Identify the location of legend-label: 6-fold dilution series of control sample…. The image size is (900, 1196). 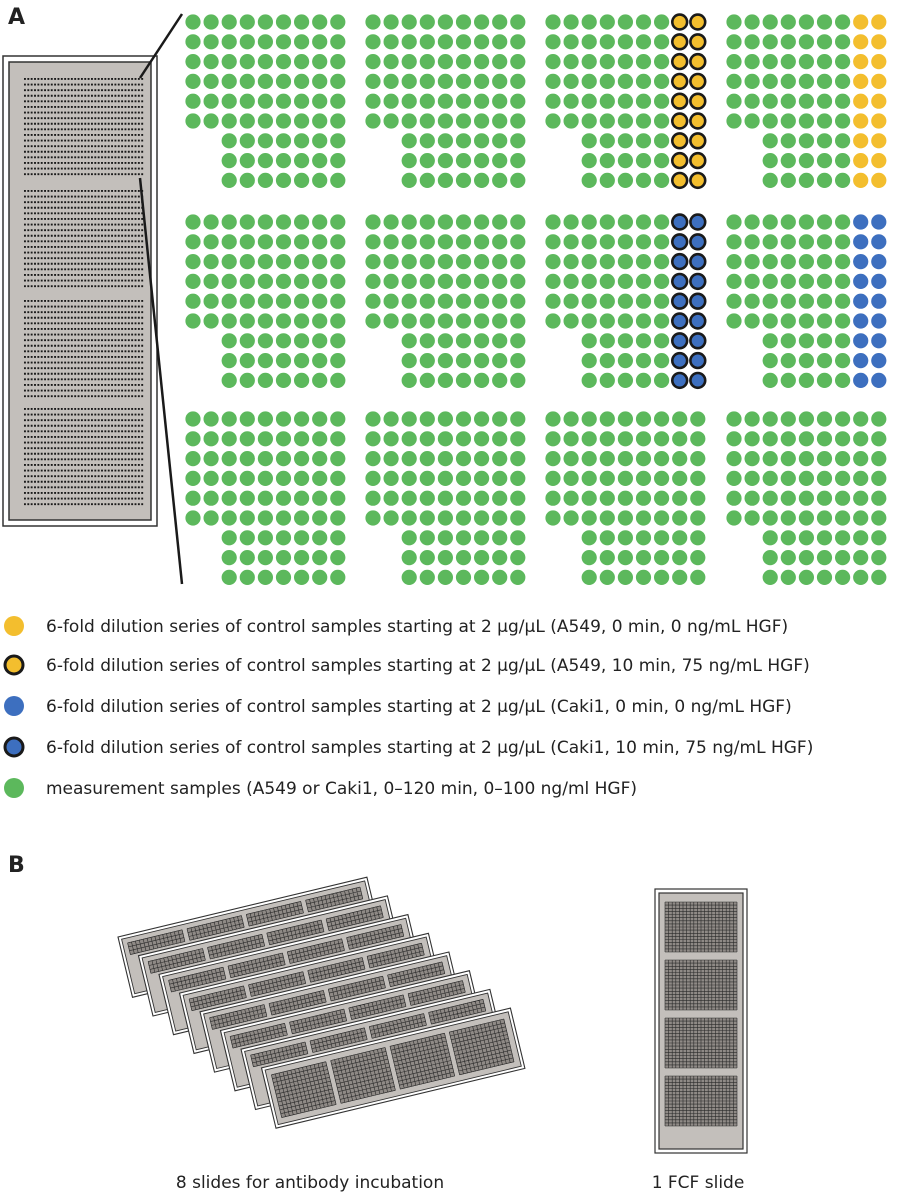
(428, 666).